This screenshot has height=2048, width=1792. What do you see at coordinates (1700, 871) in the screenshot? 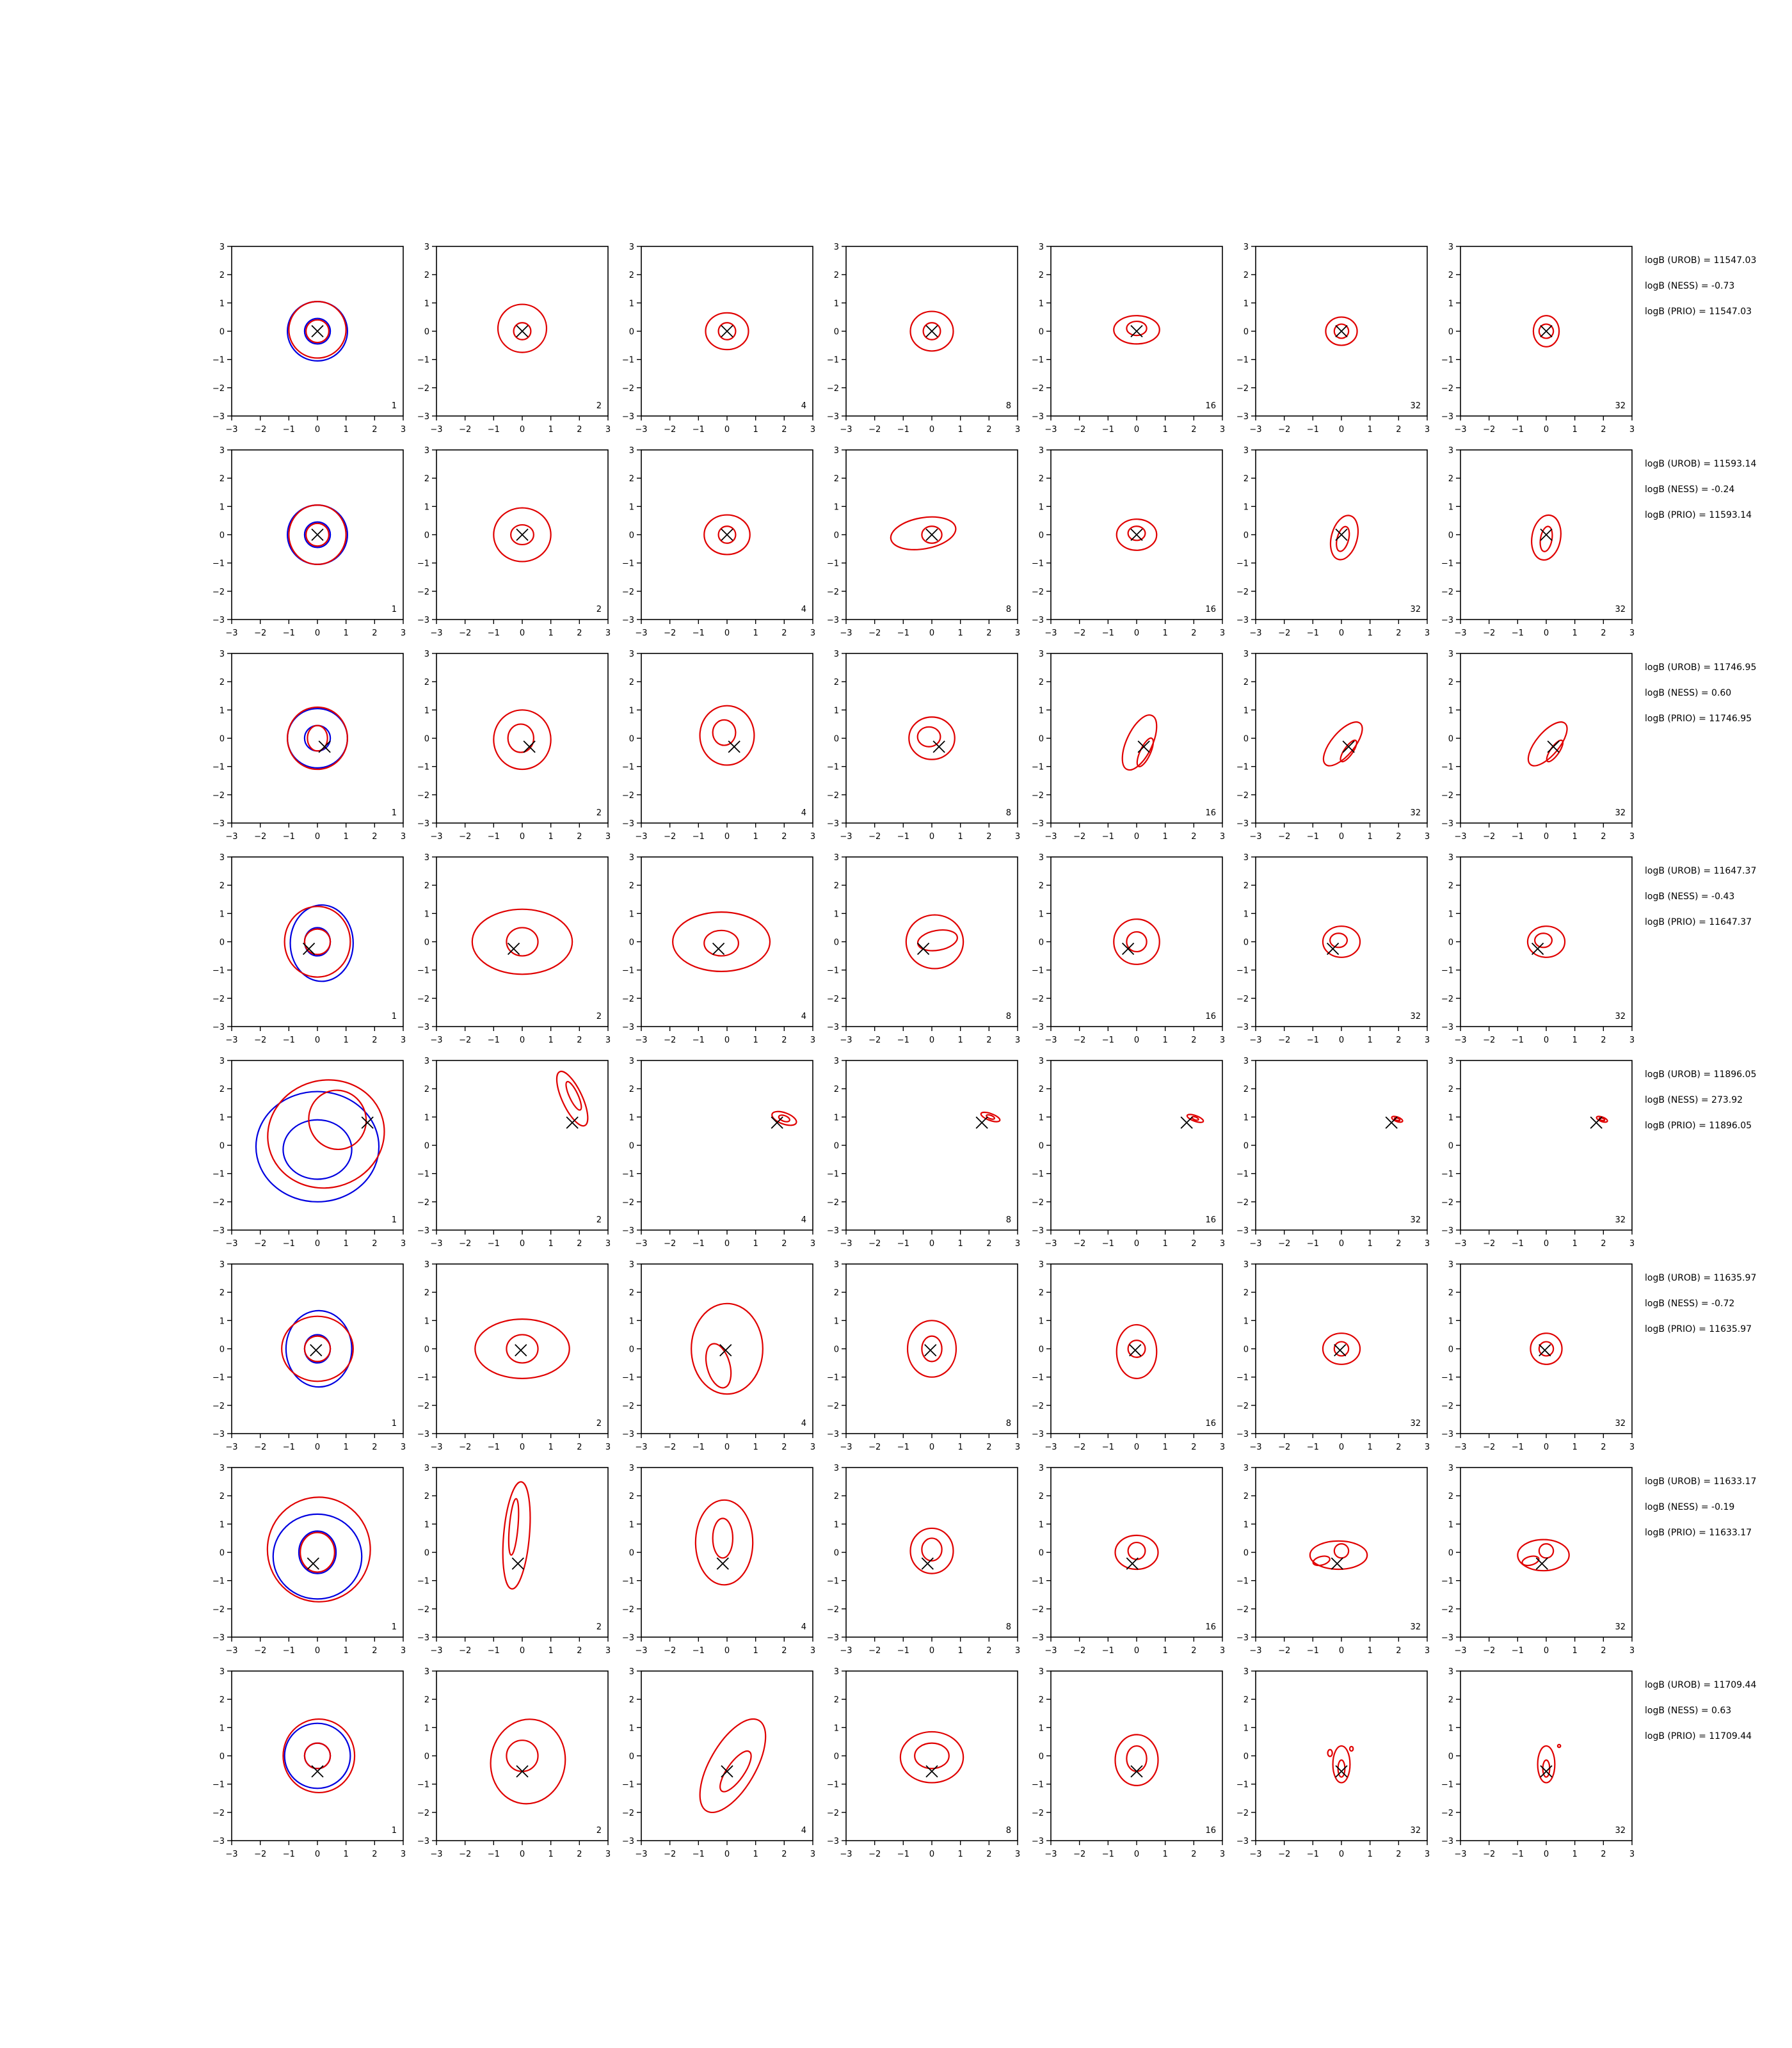
I see `annotation-r4-1: logB (UROB) = 11647.37` at bounding box center [1700, 871].